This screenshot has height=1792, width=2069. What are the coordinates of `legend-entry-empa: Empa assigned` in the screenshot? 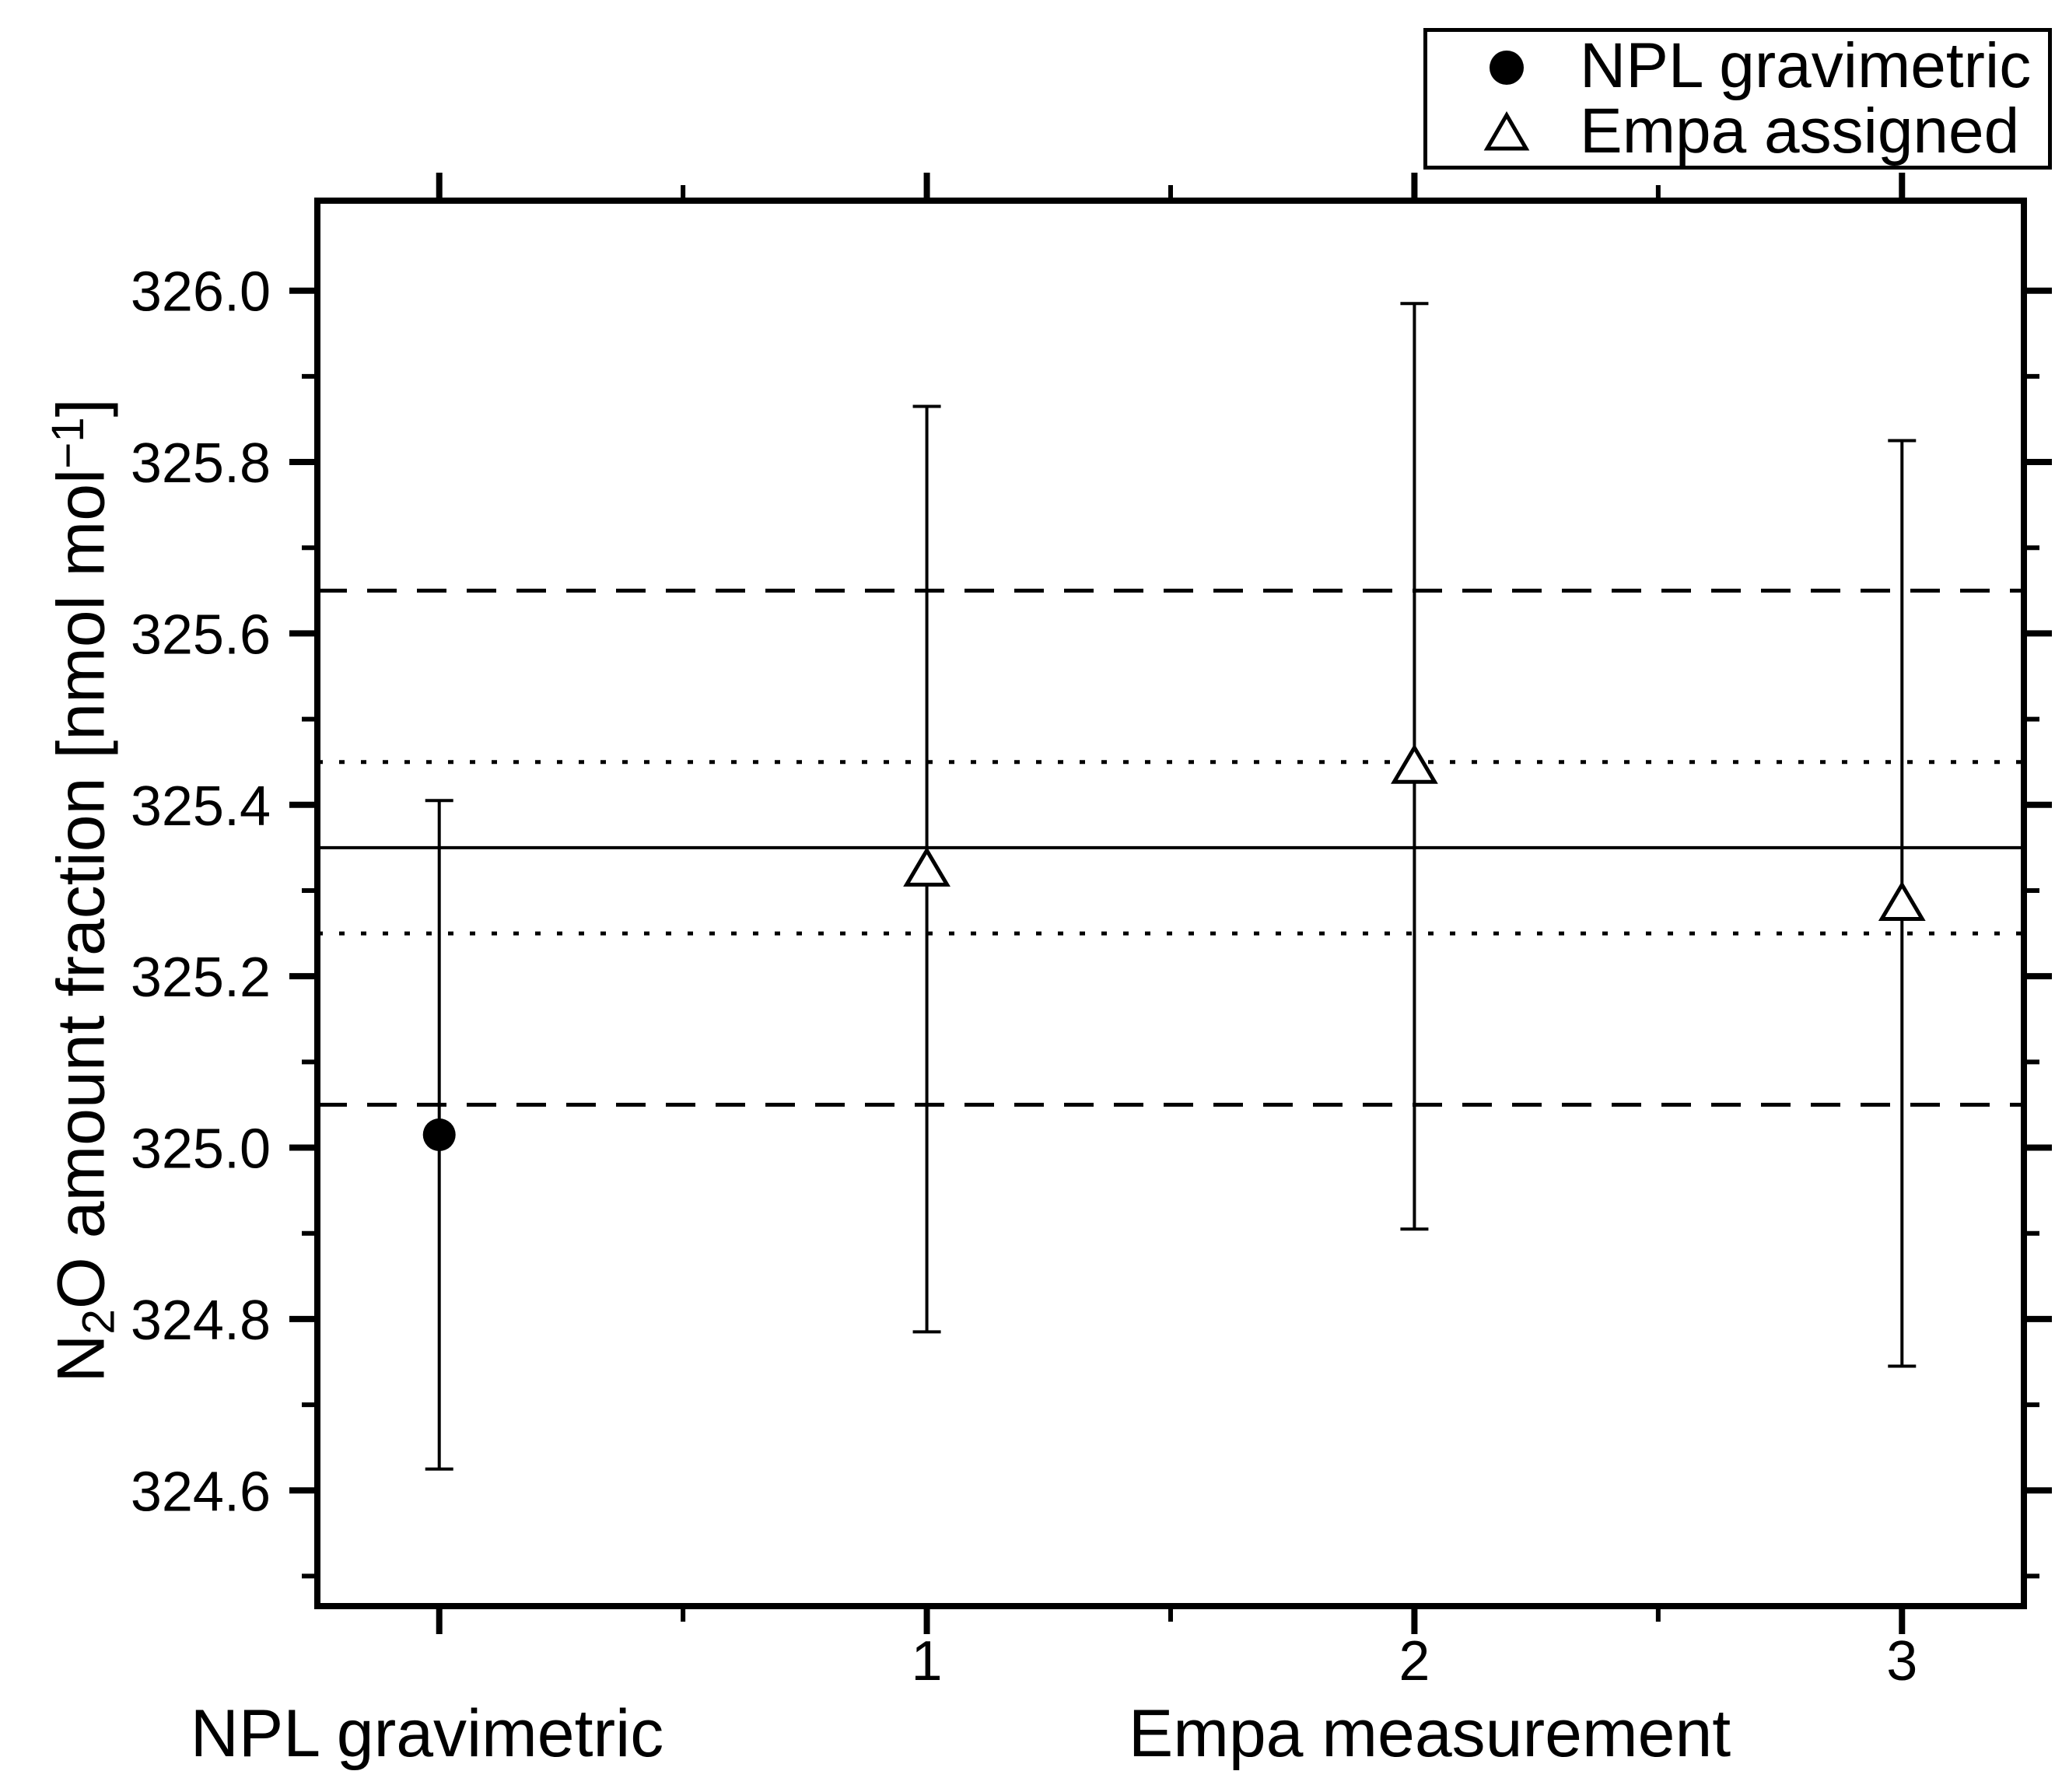 It's located at (1762, 131).